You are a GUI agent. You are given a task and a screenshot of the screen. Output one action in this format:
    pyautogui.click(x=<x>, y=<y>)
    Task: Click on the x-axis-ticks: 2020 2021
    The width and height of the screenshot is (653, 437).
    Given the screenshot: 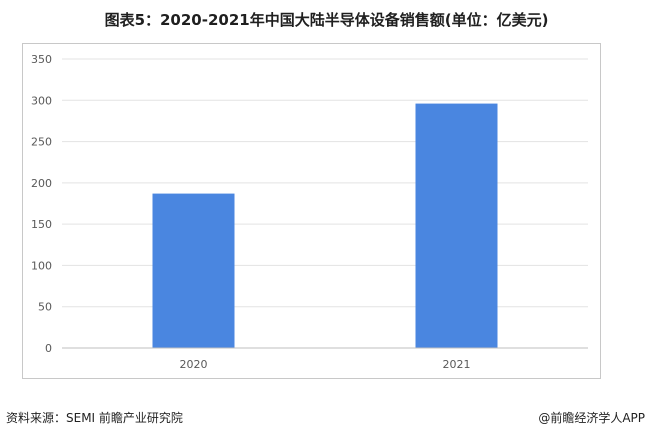 What is the action you would take?
    pyautogui.click(x=325, y=364)
    